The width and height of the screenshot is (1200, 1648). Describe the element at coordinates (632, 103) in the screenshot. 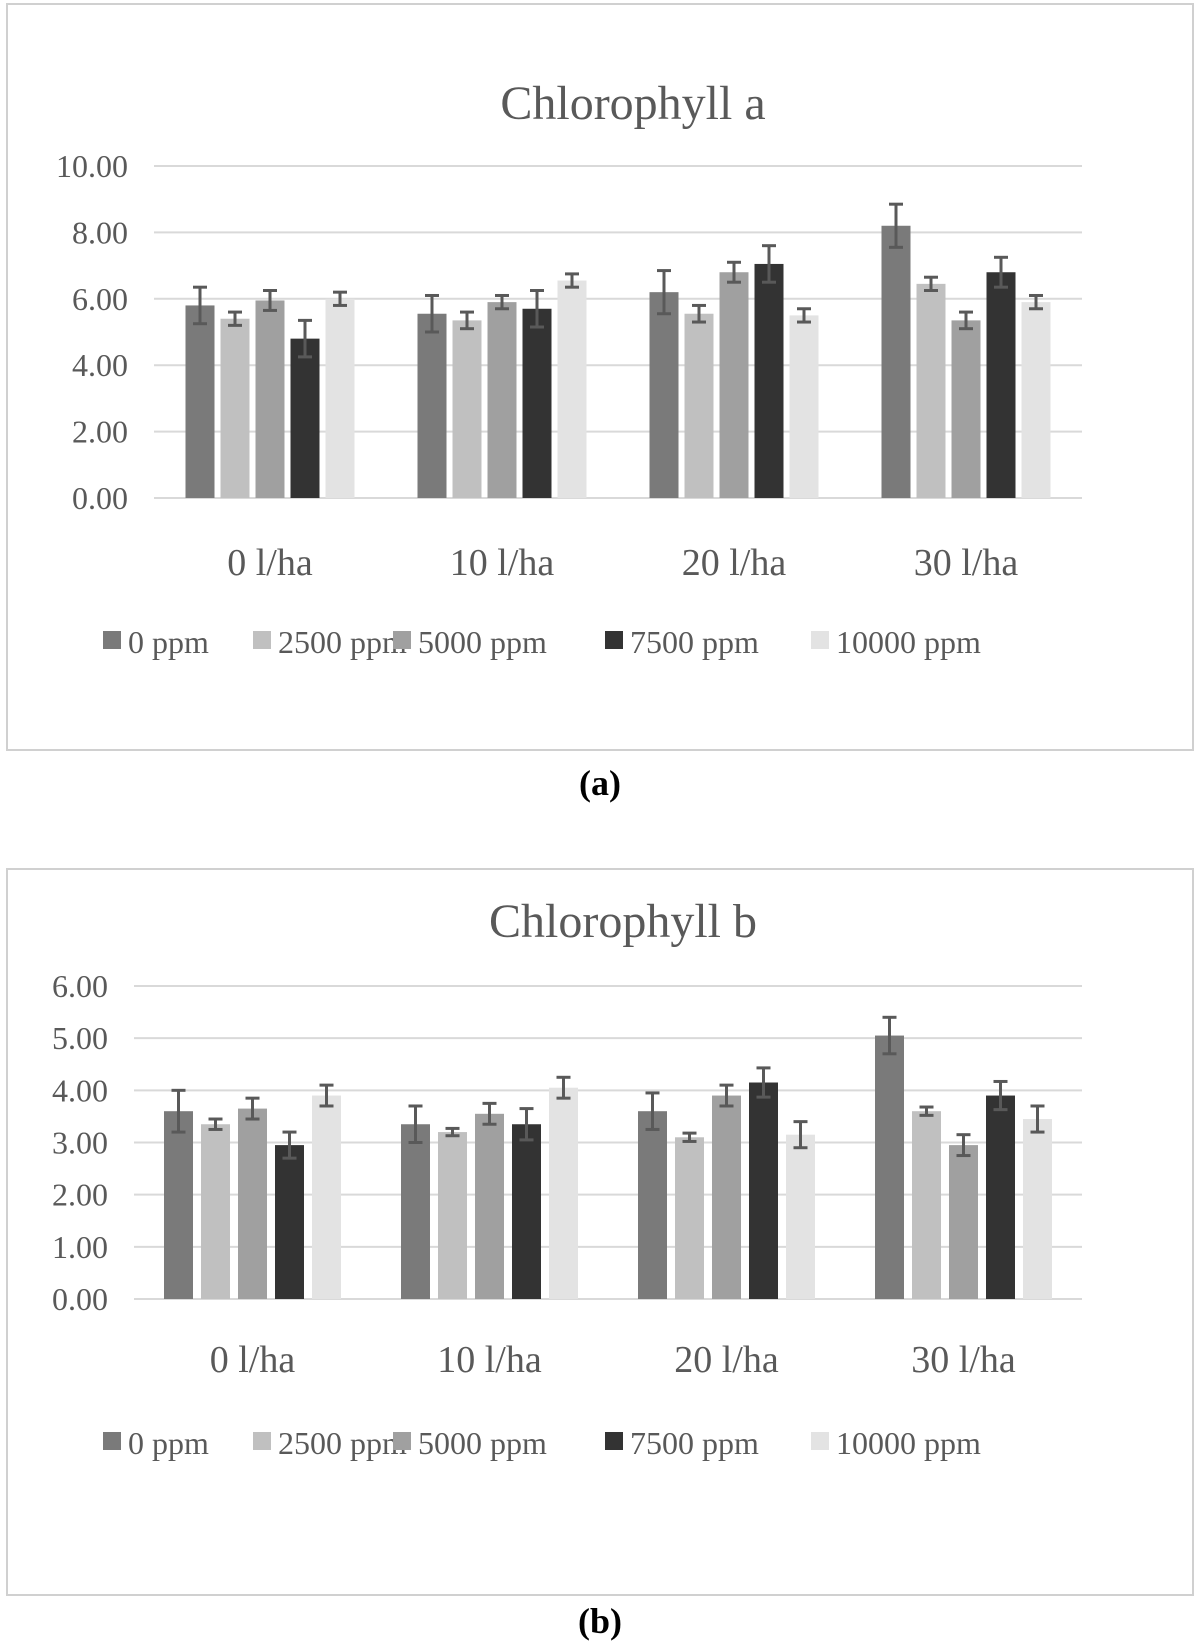

I see `chart-title: Chlorophyll a` at that location.